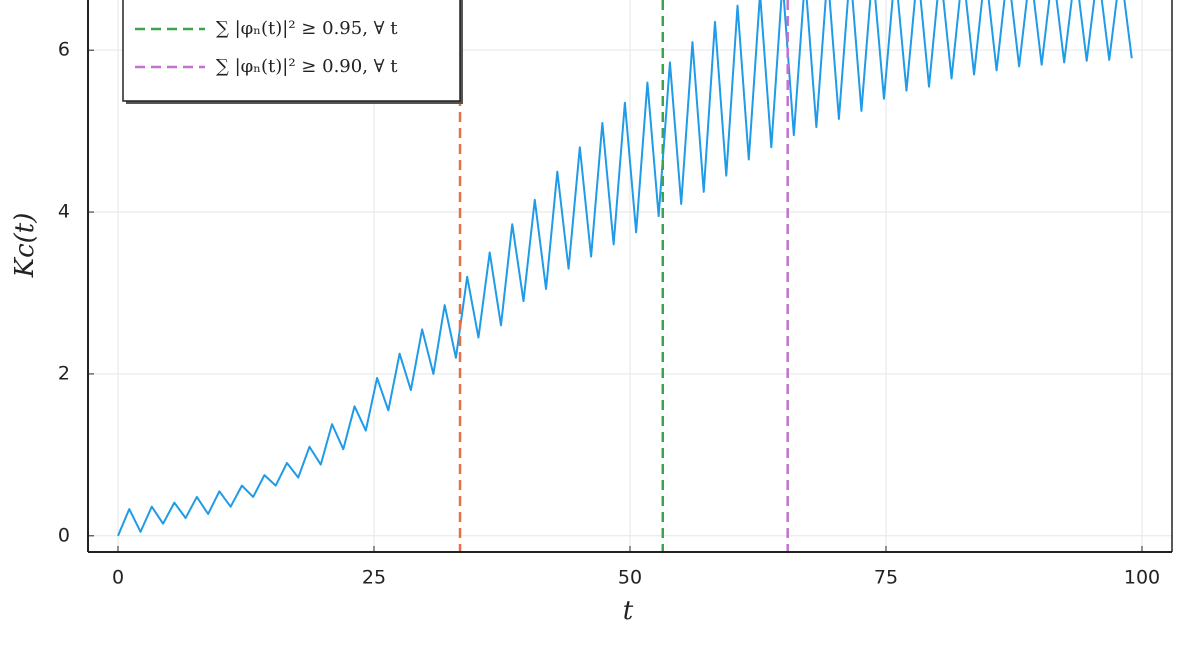 The width and height of the screenshot is (1196, 646). What do you see at coordinates (307, 0) in the screenshot?
I see `legend-label: ∑ |φₙ(t)|² ≥ 0.99, ∀ t` at bounding box center [307, 0].